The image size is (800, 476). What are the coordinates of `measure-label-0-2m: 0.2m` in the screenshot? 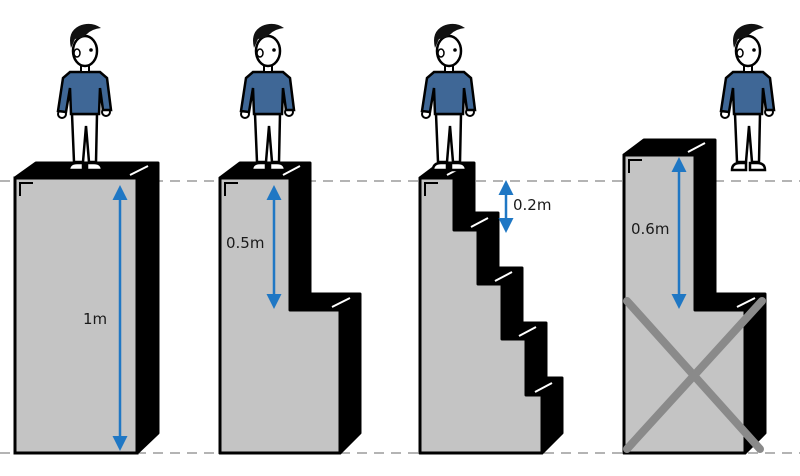 It's located at (532, 205).